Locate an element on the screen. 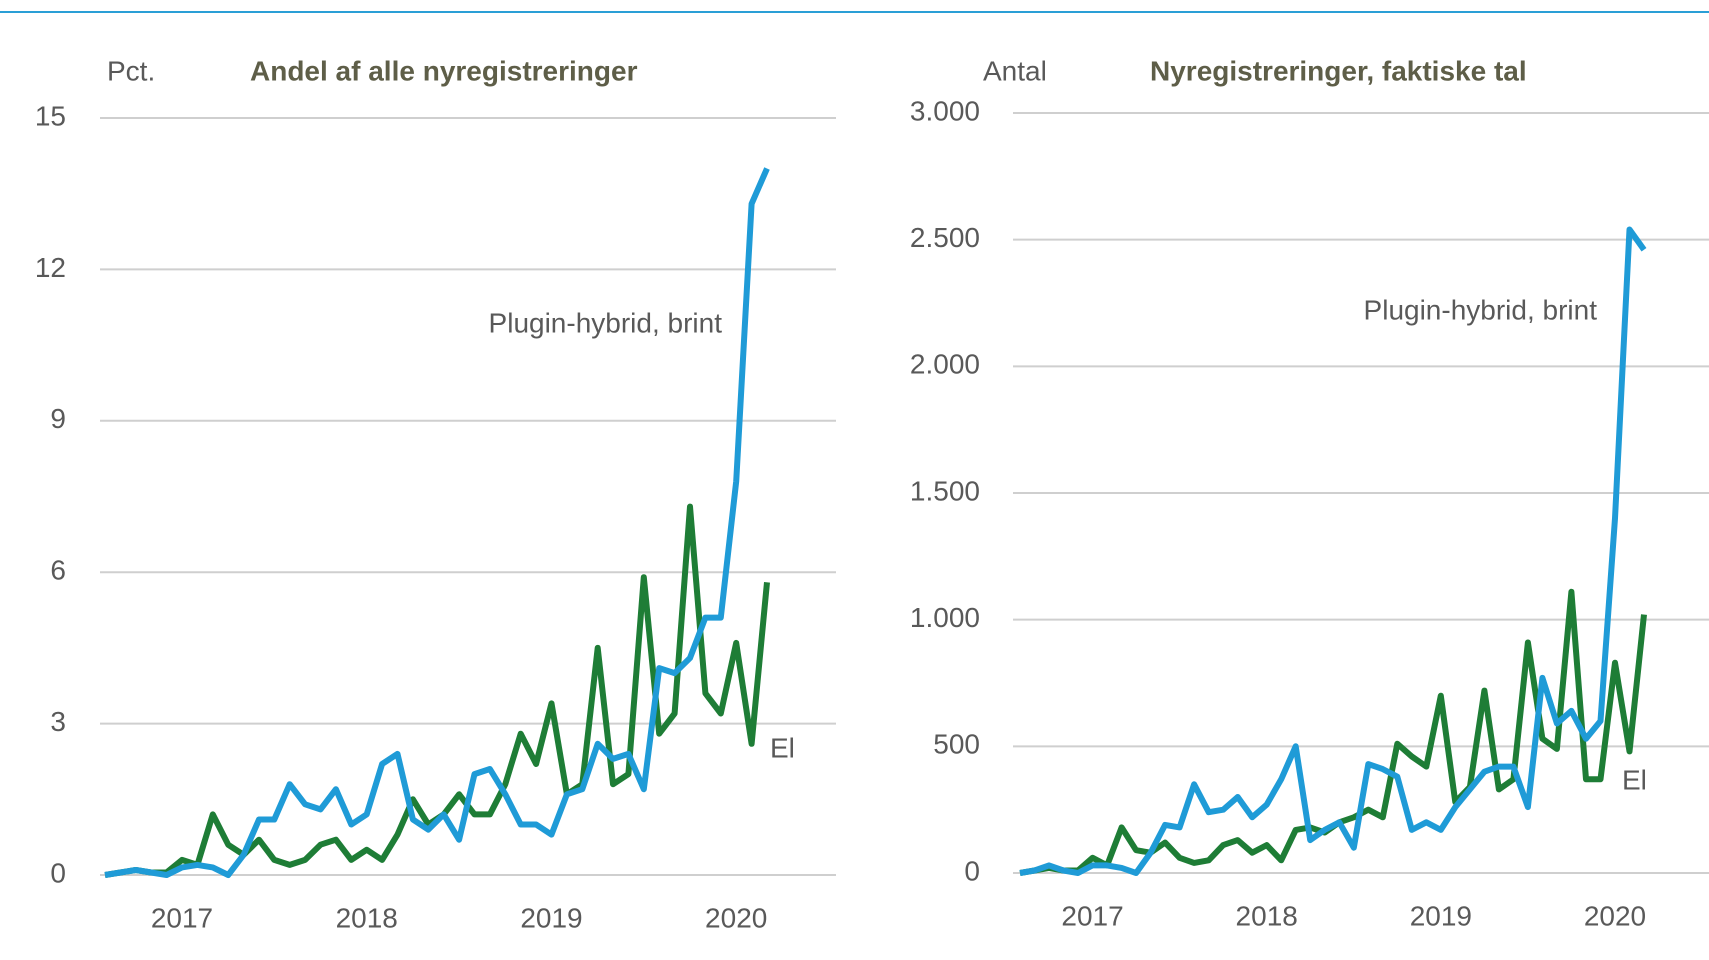  y-axis-unit: Antal is located at coordinates (1015, 70).